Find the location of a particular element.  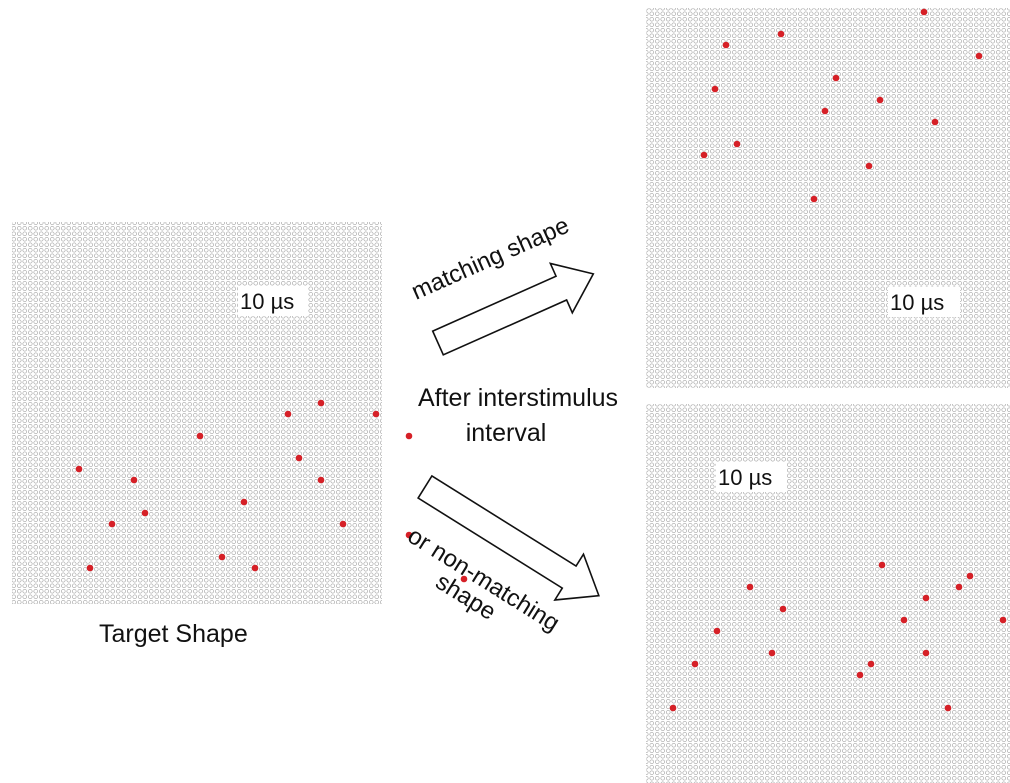

matching-arrow is located at coordinates (513, 309).